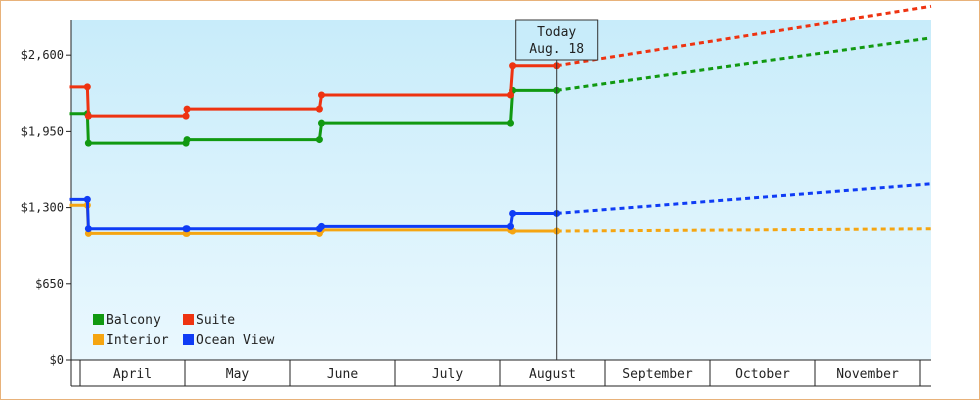 This screenshot has height=400, width=980. I want to click on series-line-suite, so click(313, 91).